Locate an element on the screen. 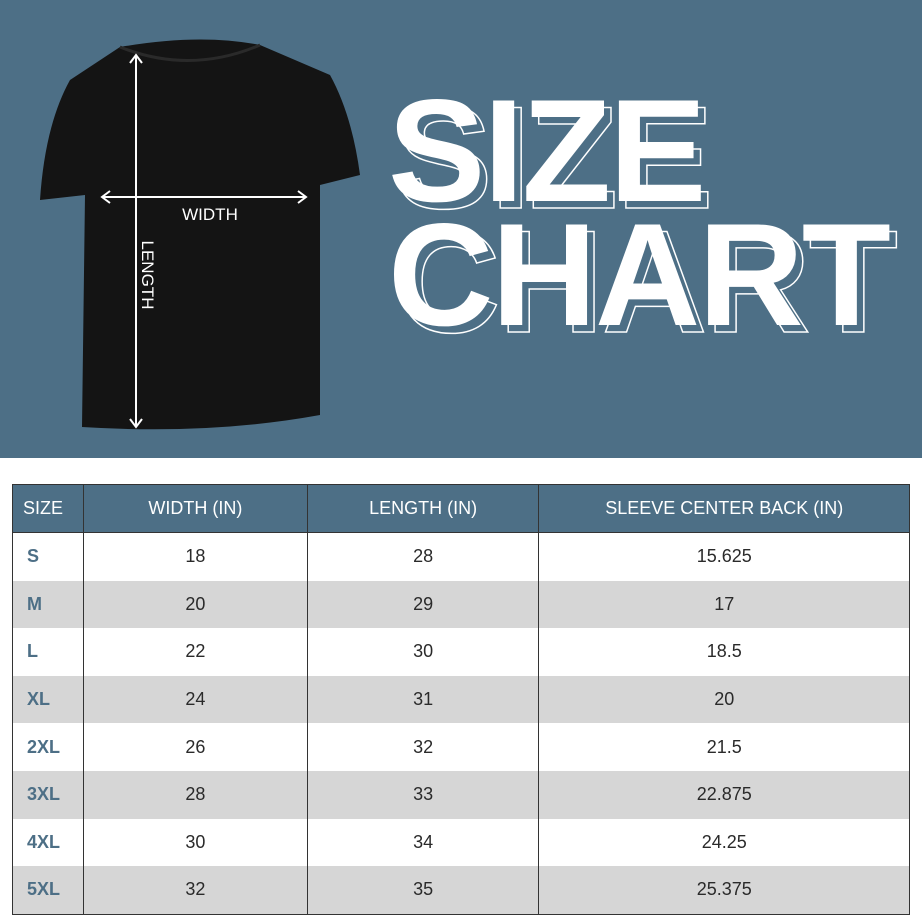  cell-size: 5XL is located at coordinates (48, 890).